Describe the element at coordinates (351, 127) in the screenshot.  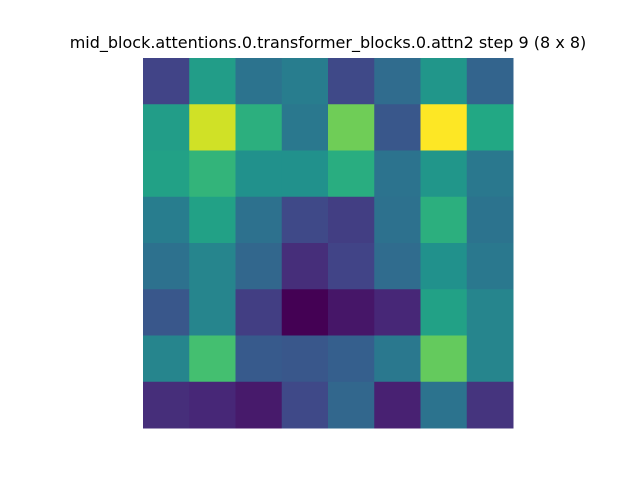
I see `heatmap-cell-r1-c4` at that location.